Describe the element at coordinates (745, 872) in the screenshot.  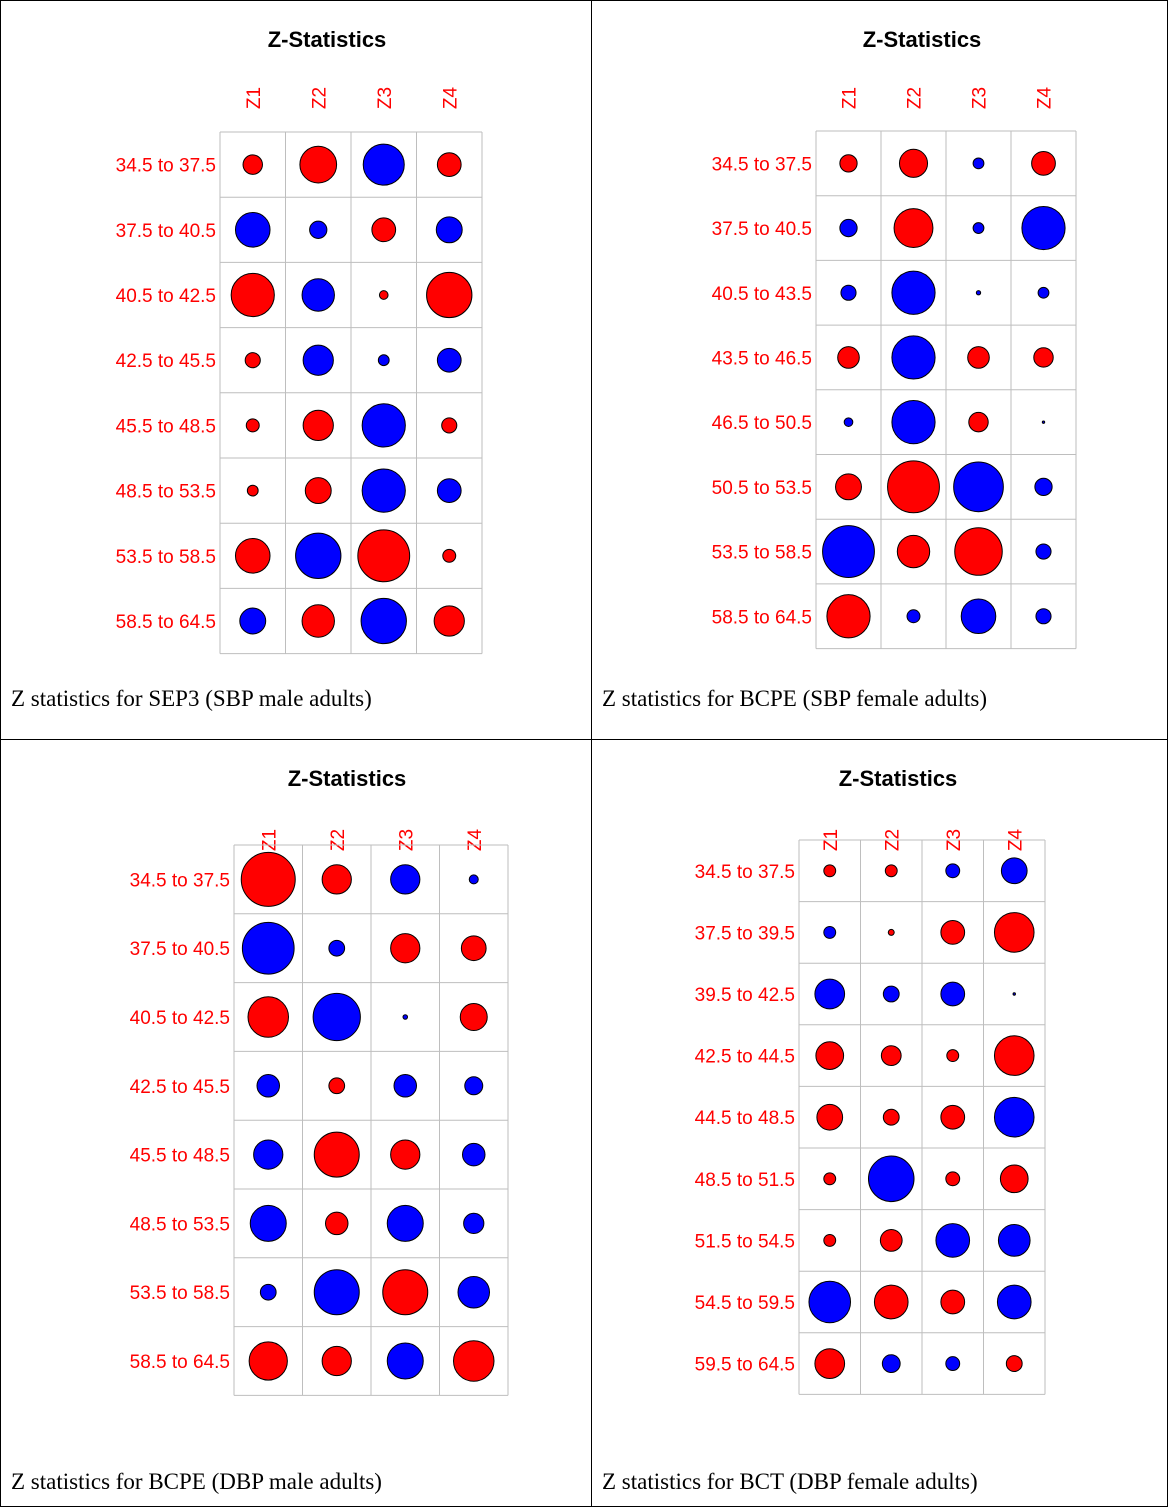
I see `row-label: 34.5 to 37.5` at that location.